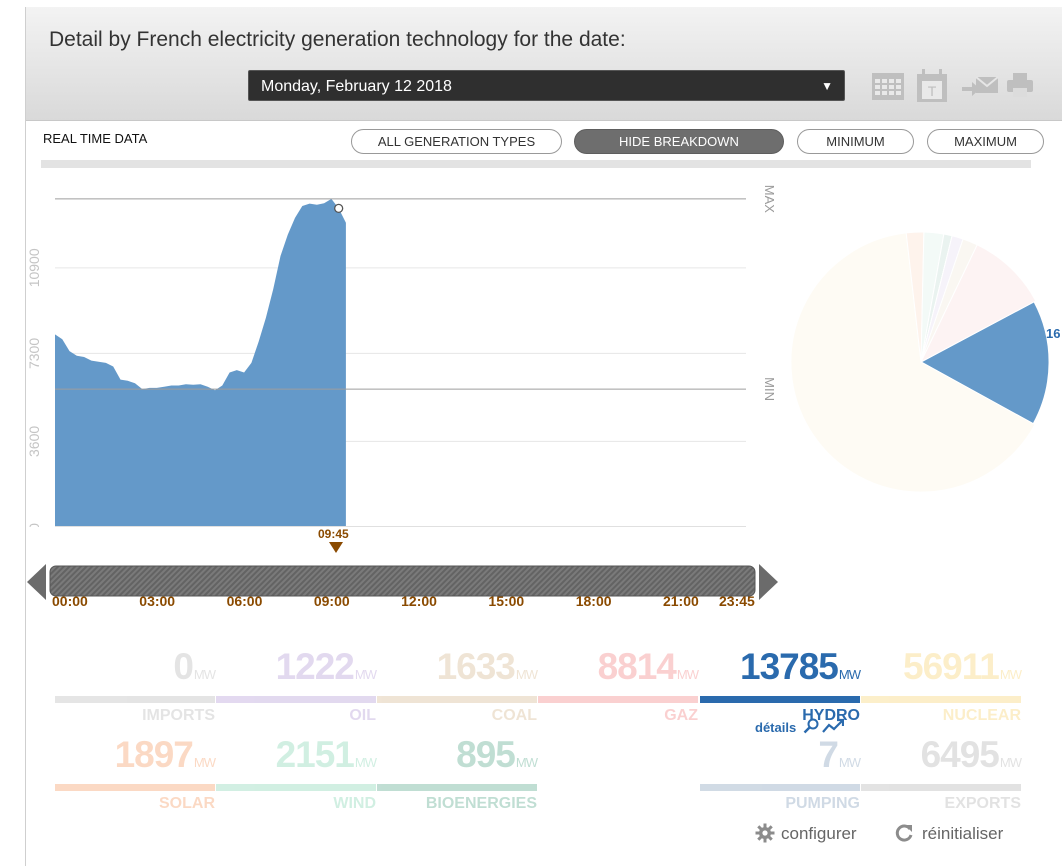  I want to click on y-tick-label: 0, so click(34, 525).